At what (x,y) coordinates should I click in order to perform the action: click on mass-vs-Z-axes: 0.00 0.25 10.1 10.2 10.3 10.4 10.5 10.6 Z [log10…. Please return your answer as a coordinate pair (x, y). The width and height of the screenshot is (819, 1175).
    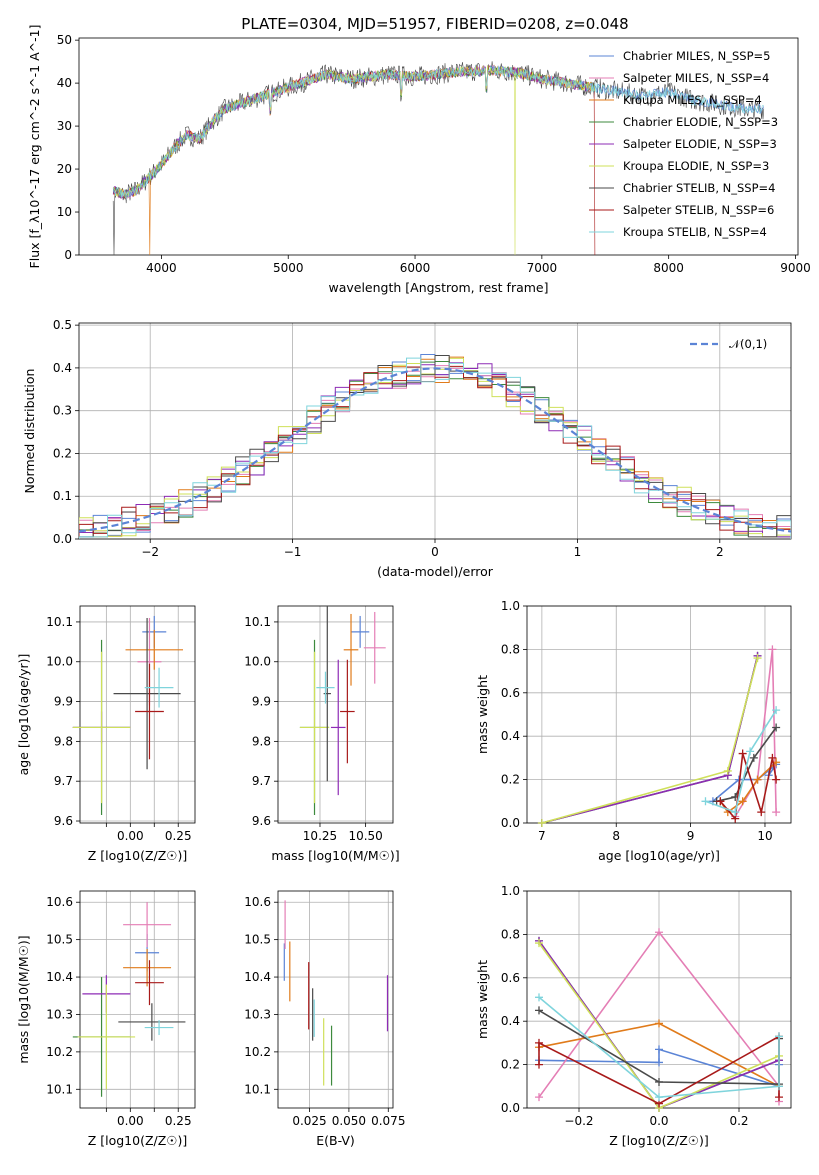
    Looking at the image, I should click on (106, 1019).